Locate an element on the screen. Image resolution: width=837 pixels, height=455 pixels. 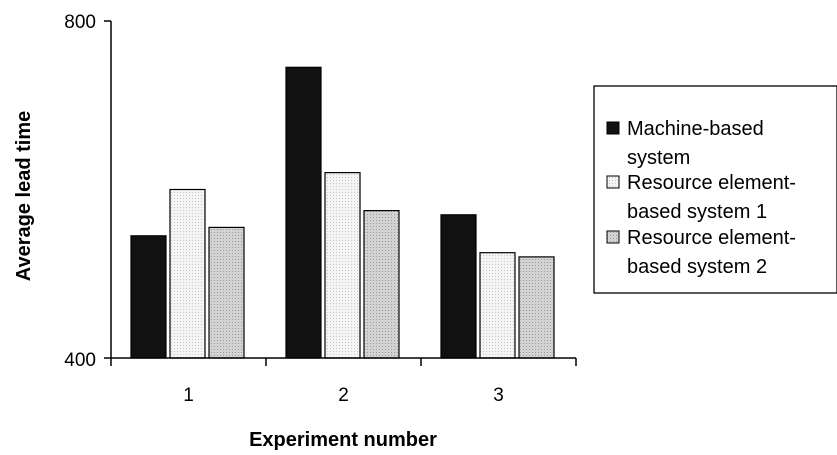
legend-label-resource-1-line1: Resource element- is located at coordinates (711, 183).